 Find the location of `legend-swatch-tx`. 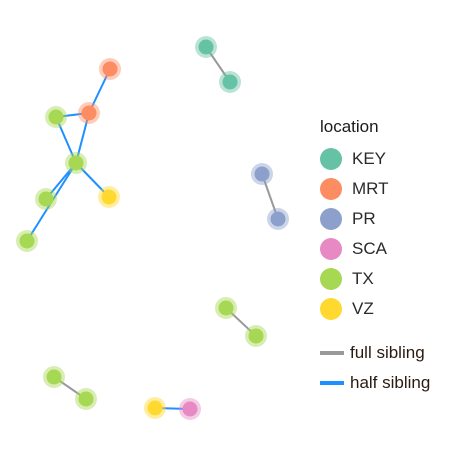

legend-swatch-tx is located at coordinates (331, 279).